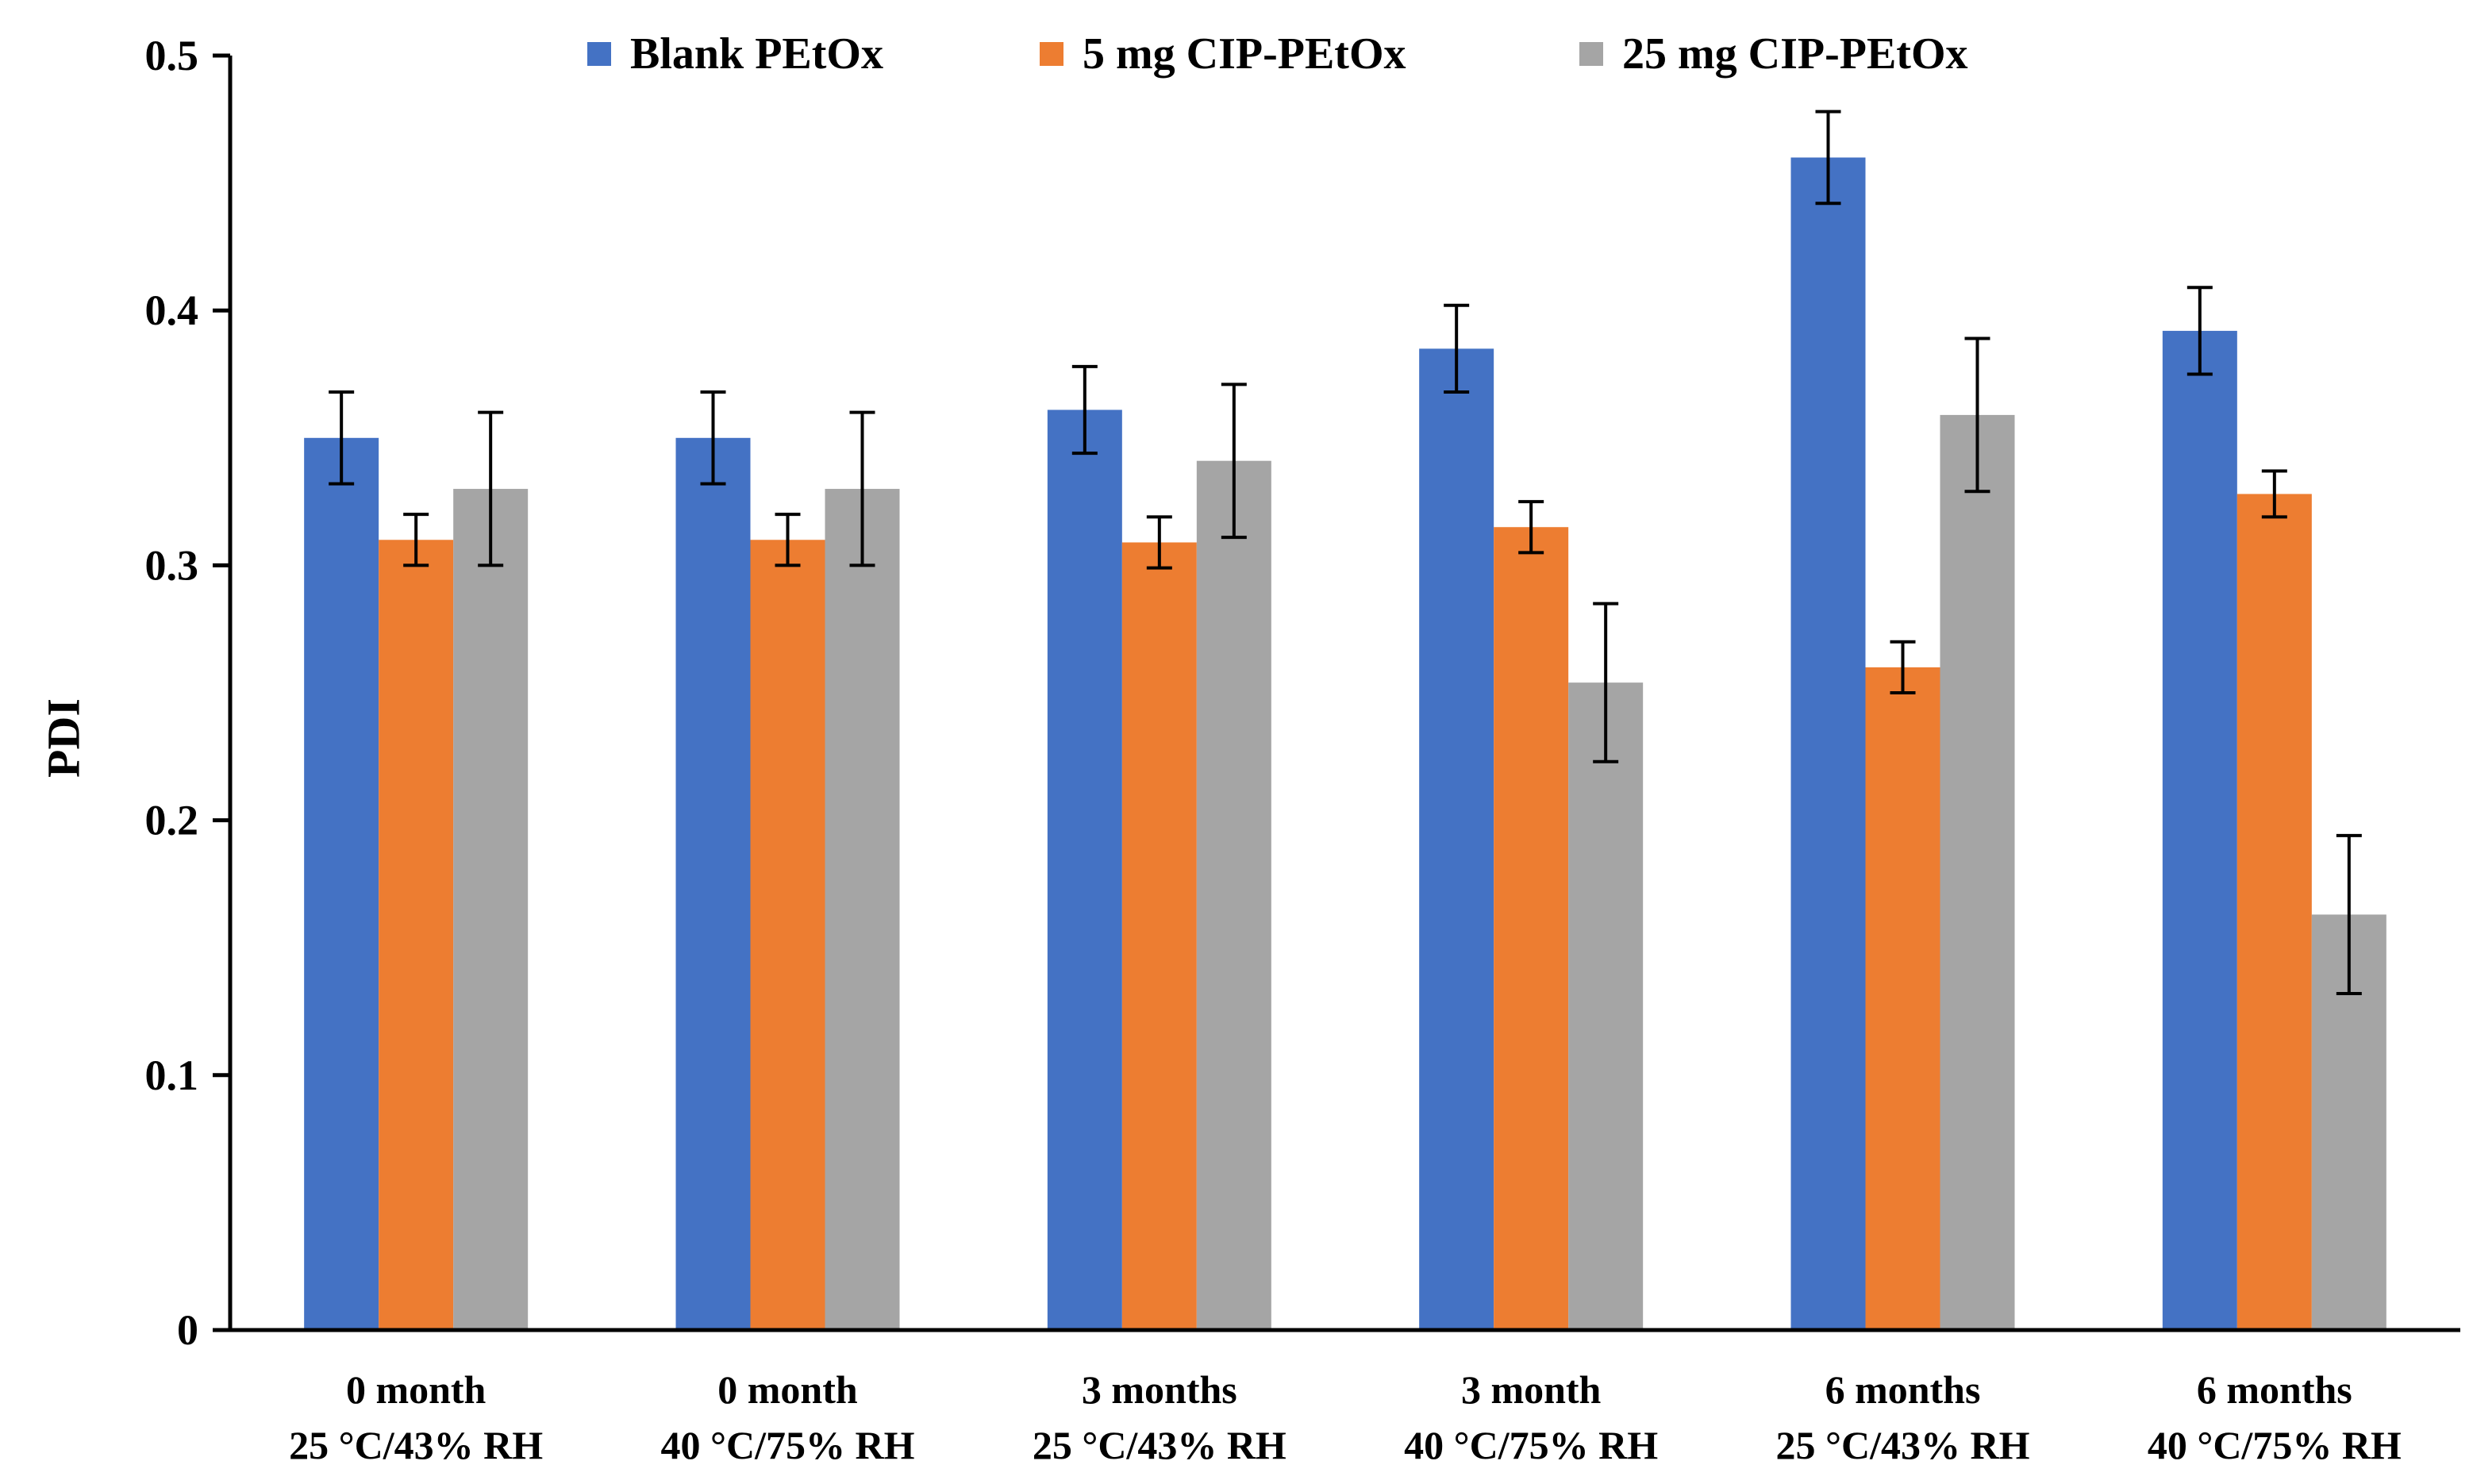 The height and width of the screenshot is (1484, 2473). Describe the element at coordinates (172, 565) in the screenshot. I see `y-tick-label: 0.3` at that location.